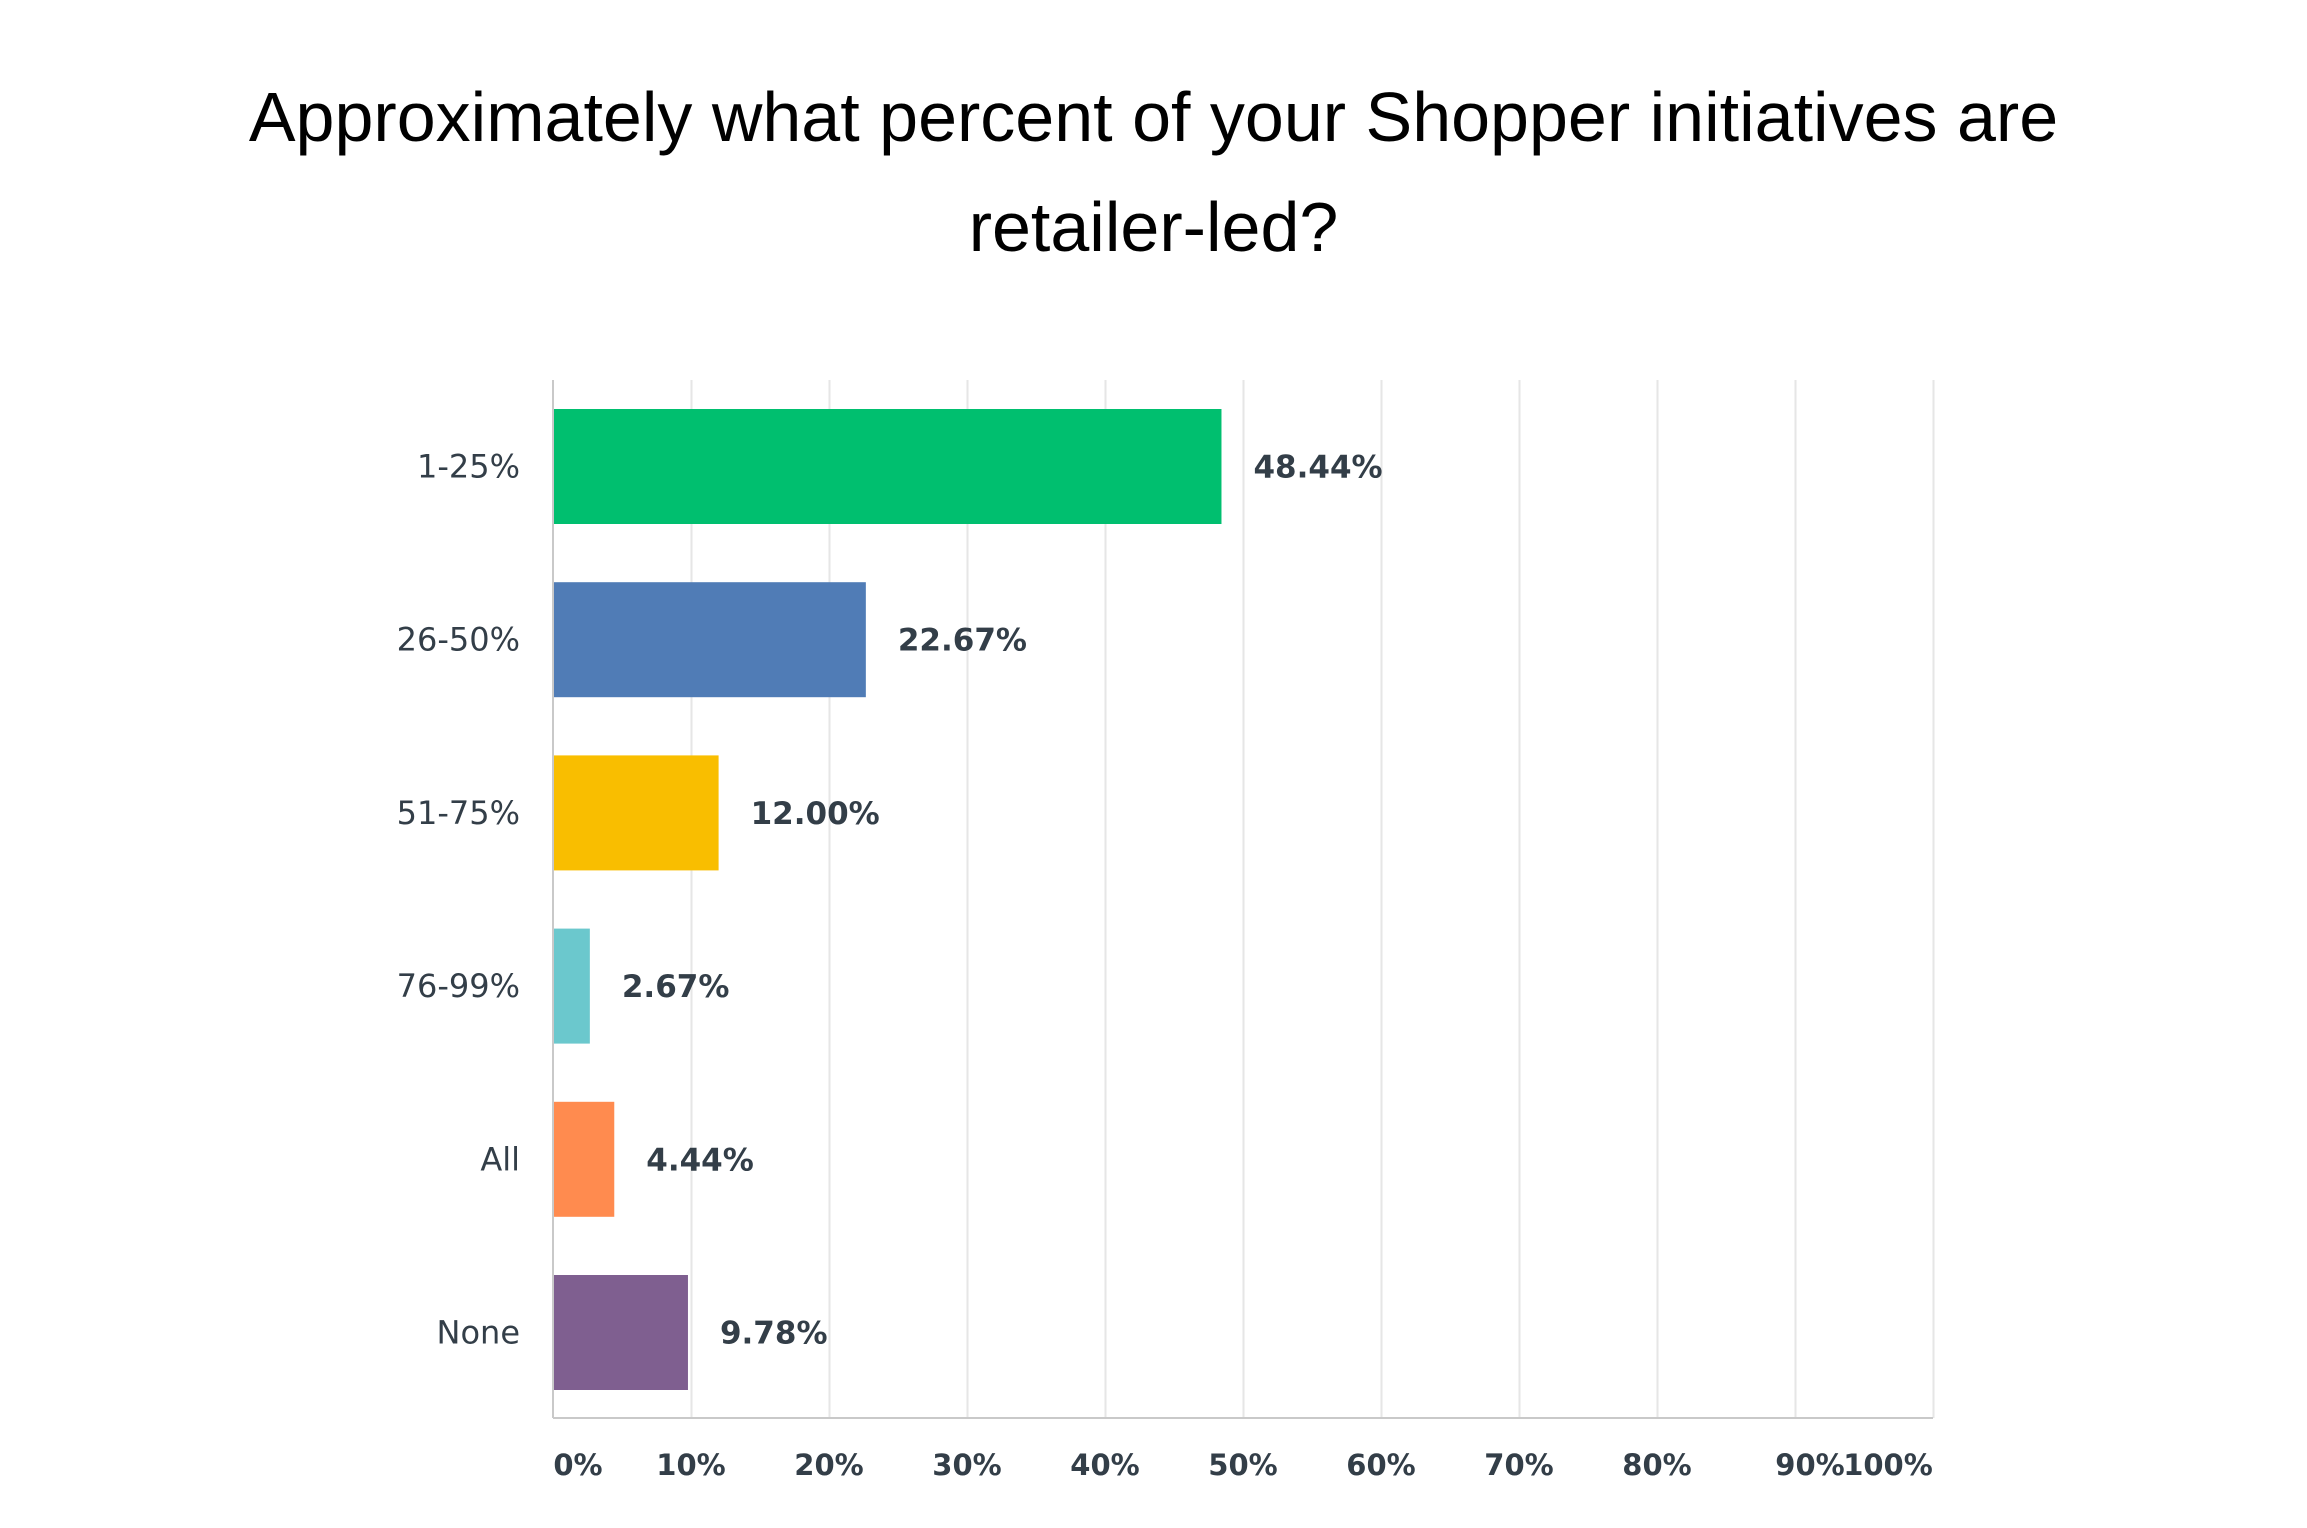 This screenshot has width=2307, height=1528. What do you see at coordinates (458, 986) in the screenshot?
I see `category-label: 76-99%` at bounding box center [458, 986].